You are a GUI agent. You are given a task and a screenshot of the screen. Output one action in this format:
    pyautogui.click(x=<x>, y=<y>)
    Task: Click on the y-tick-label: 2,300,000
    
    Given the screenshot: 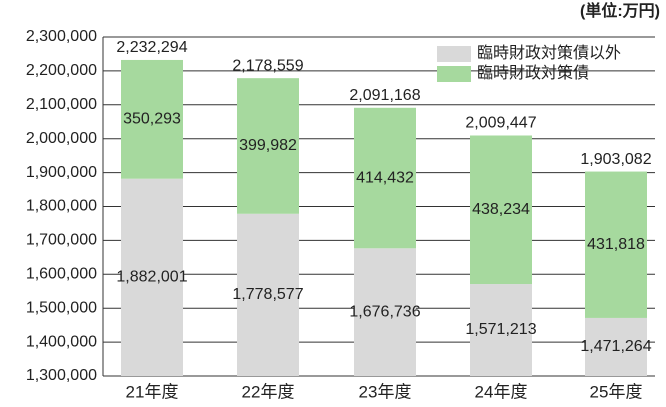 What is the action you would take?
    pyautogui.click(x=61, y=36)
    